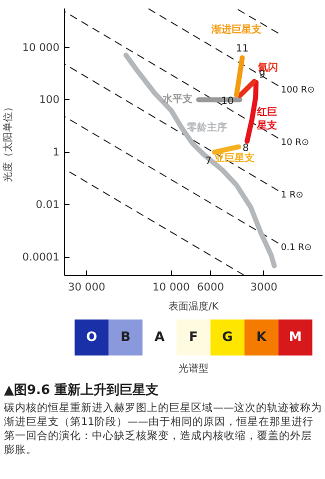 The image size is (325, 479). What do you see at coordinates (92, 337) in the screenshot?
I see `category-label: O` at bounding box center [92, 337].